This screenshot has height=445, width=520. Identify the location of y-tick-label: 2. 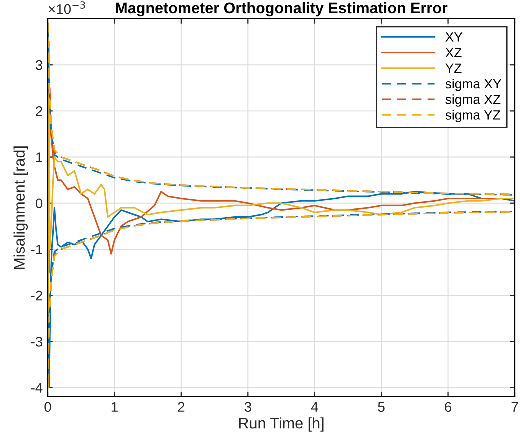
(39, 111).